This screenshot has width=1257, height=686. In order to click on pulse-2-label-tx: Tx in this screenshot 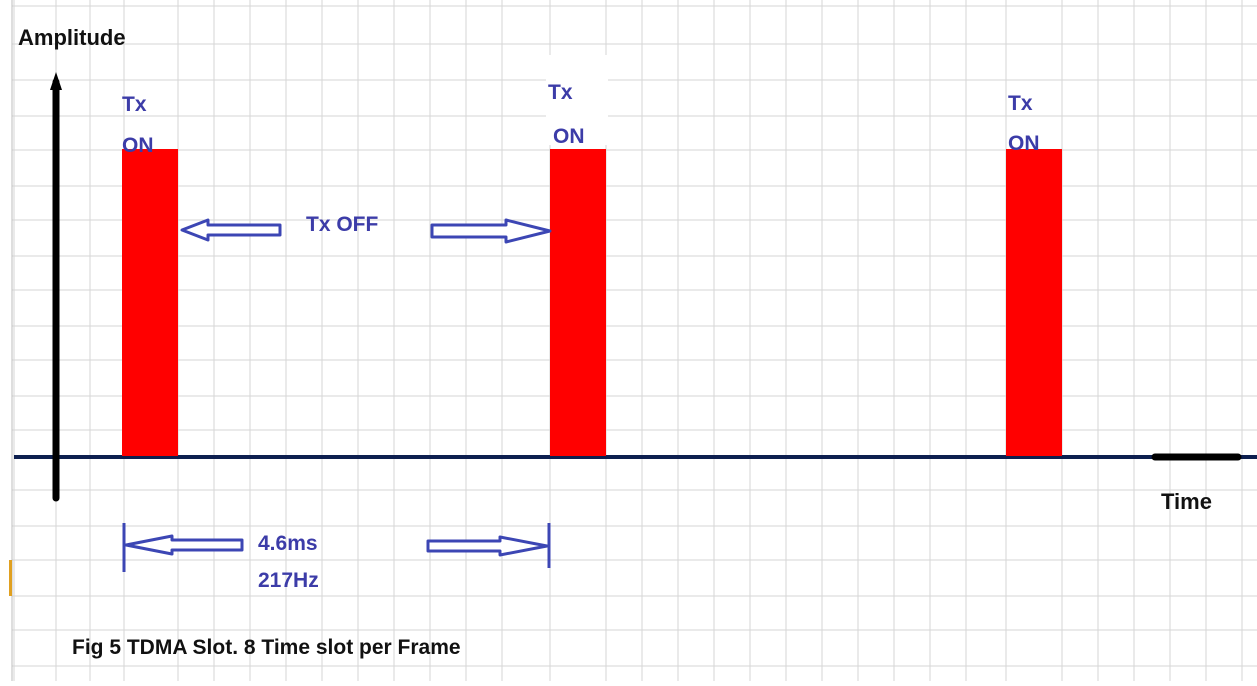, I will do `click(560, 92)`.